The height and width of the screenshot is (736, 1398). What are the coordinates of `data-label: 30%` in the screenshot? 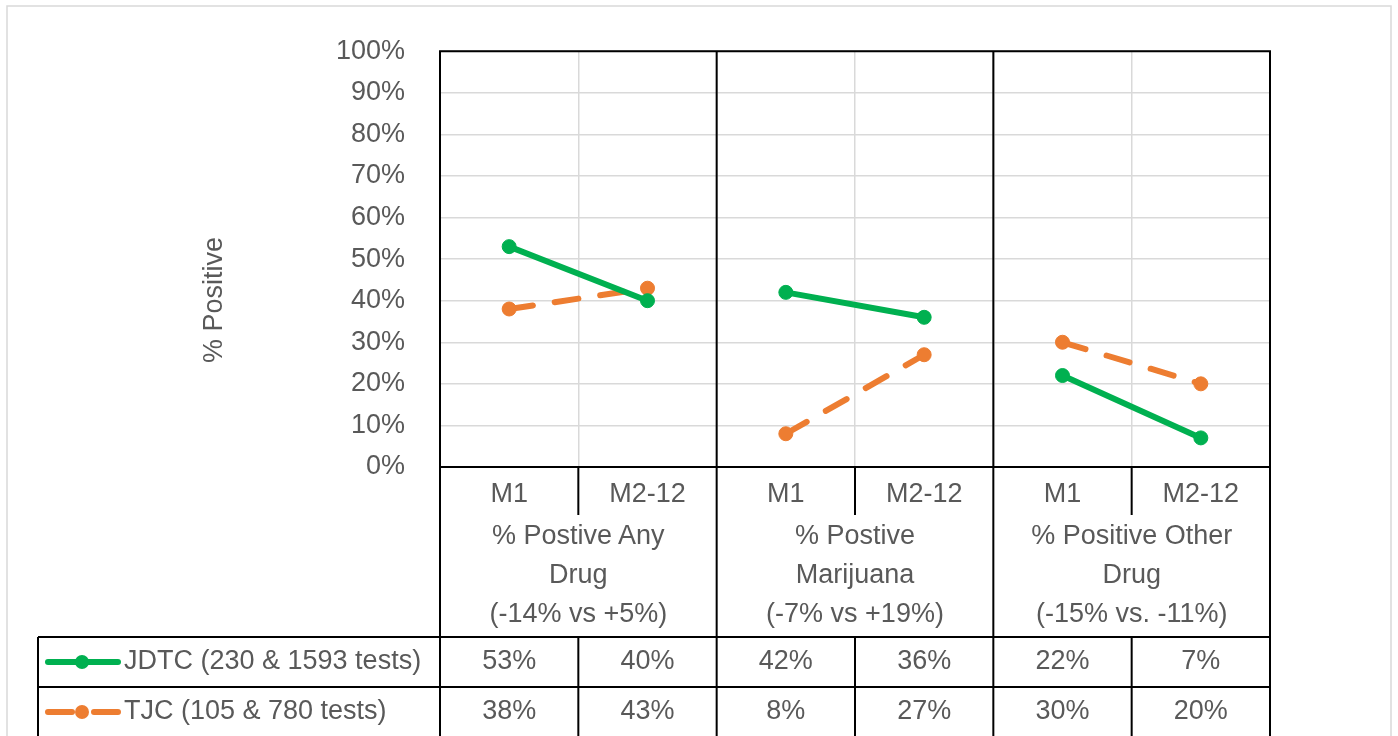 It's located at (1062, 710).